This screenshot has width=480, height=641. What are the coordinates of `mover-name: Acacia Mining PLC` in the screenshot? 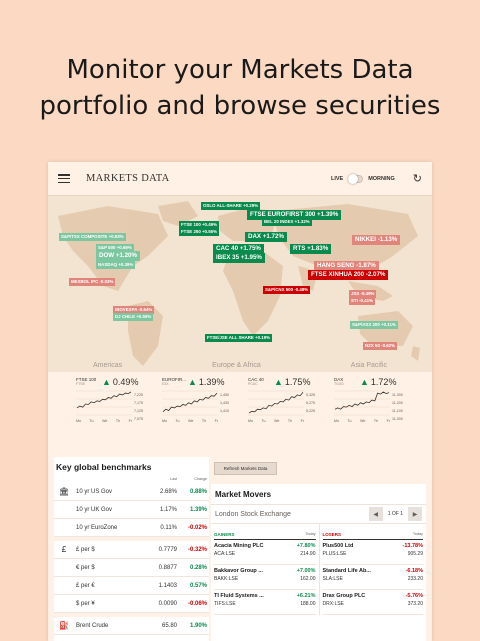 It's located at (239, 546).